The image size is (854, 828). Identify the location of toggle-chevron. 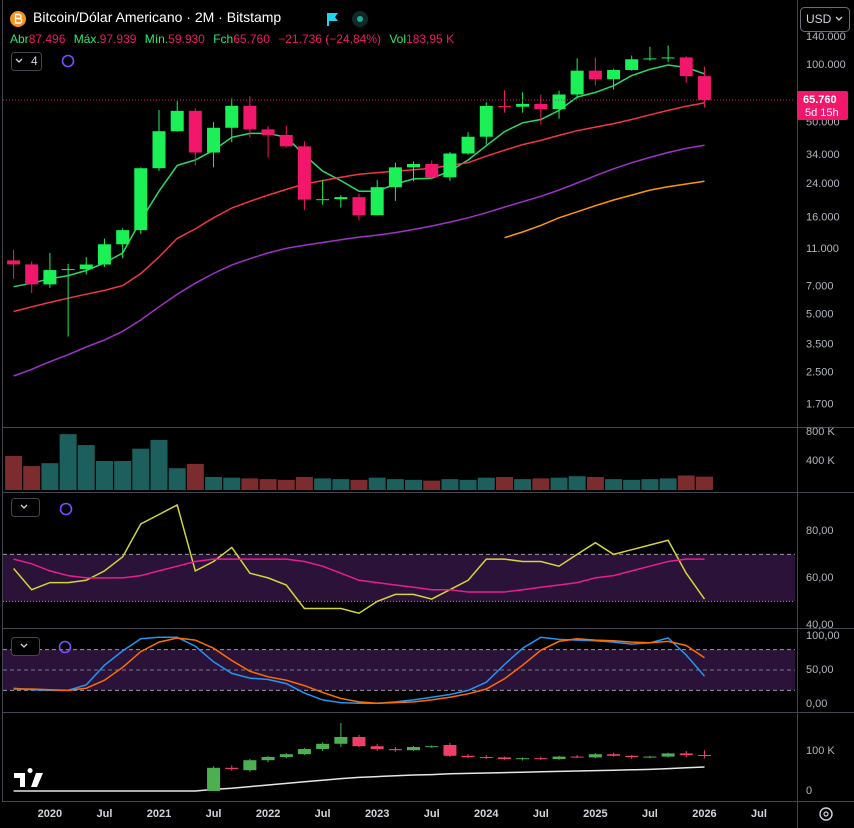
(24, 506).